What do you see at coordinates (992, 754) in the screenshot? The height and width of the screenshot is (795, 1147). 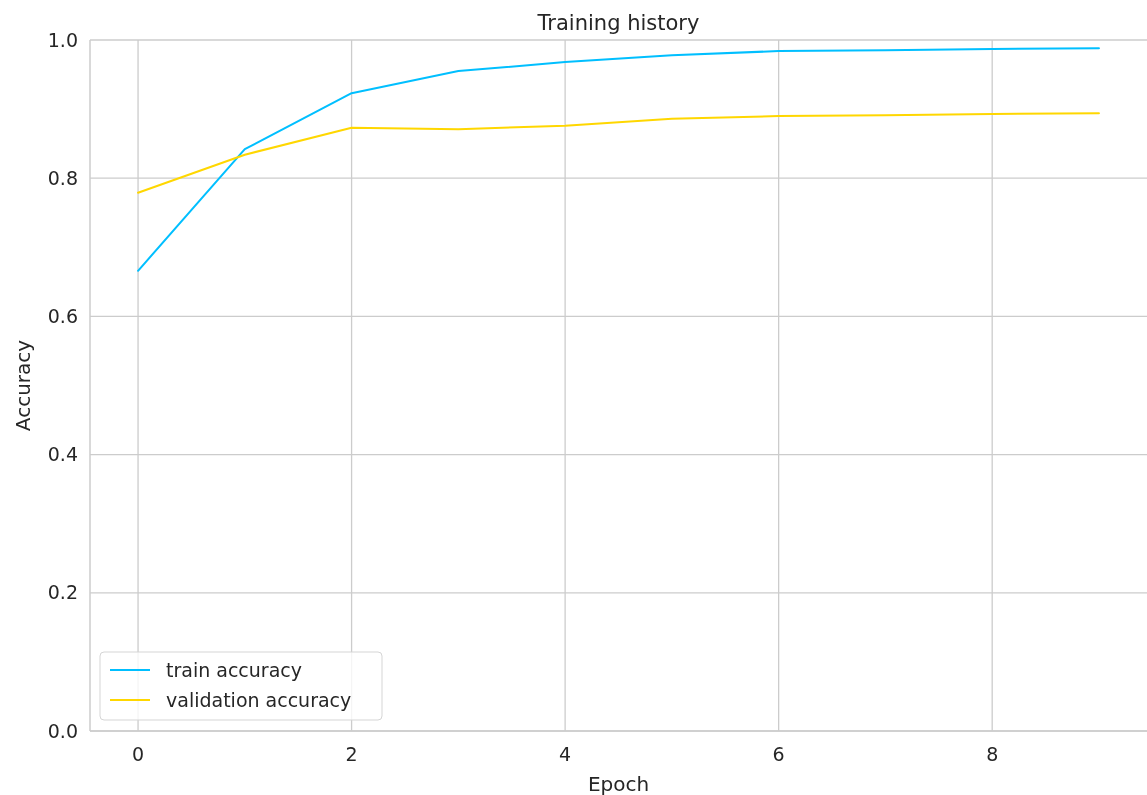 I see `x-tick-label: 8` at bounding box center [992, 754].